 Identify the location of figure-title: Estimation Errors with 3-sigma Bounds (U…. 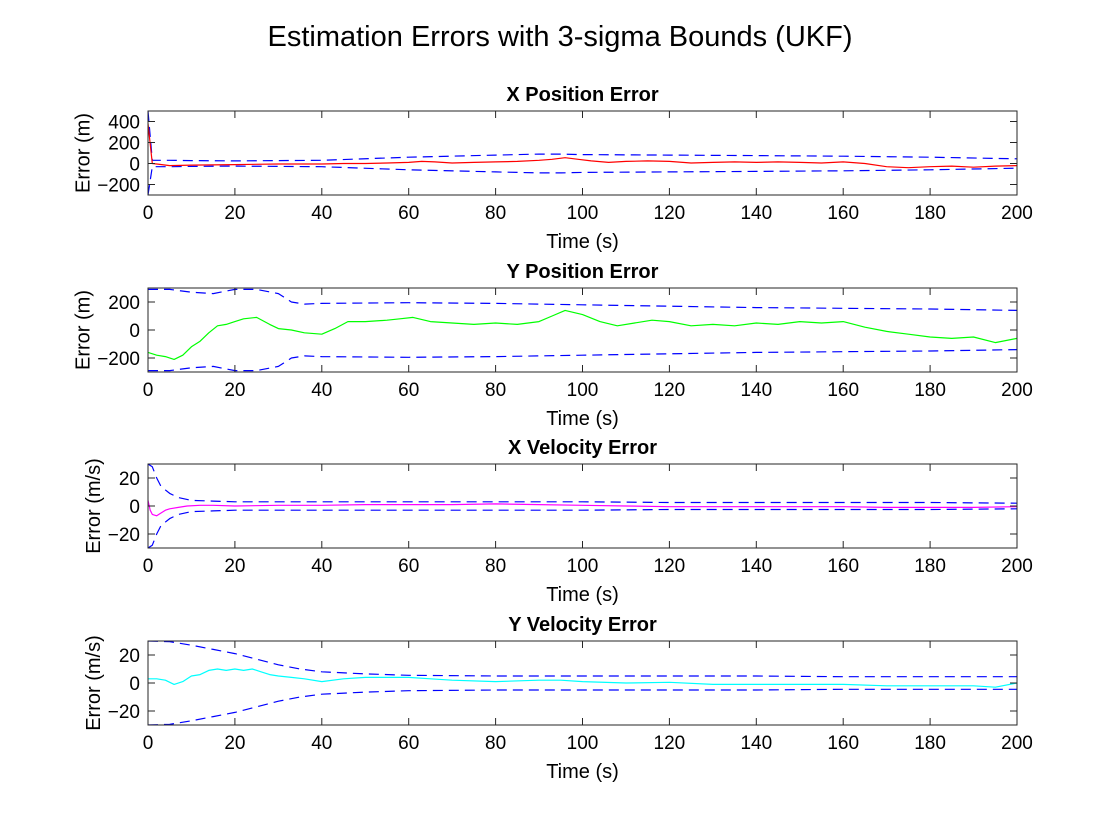
(560, 37).